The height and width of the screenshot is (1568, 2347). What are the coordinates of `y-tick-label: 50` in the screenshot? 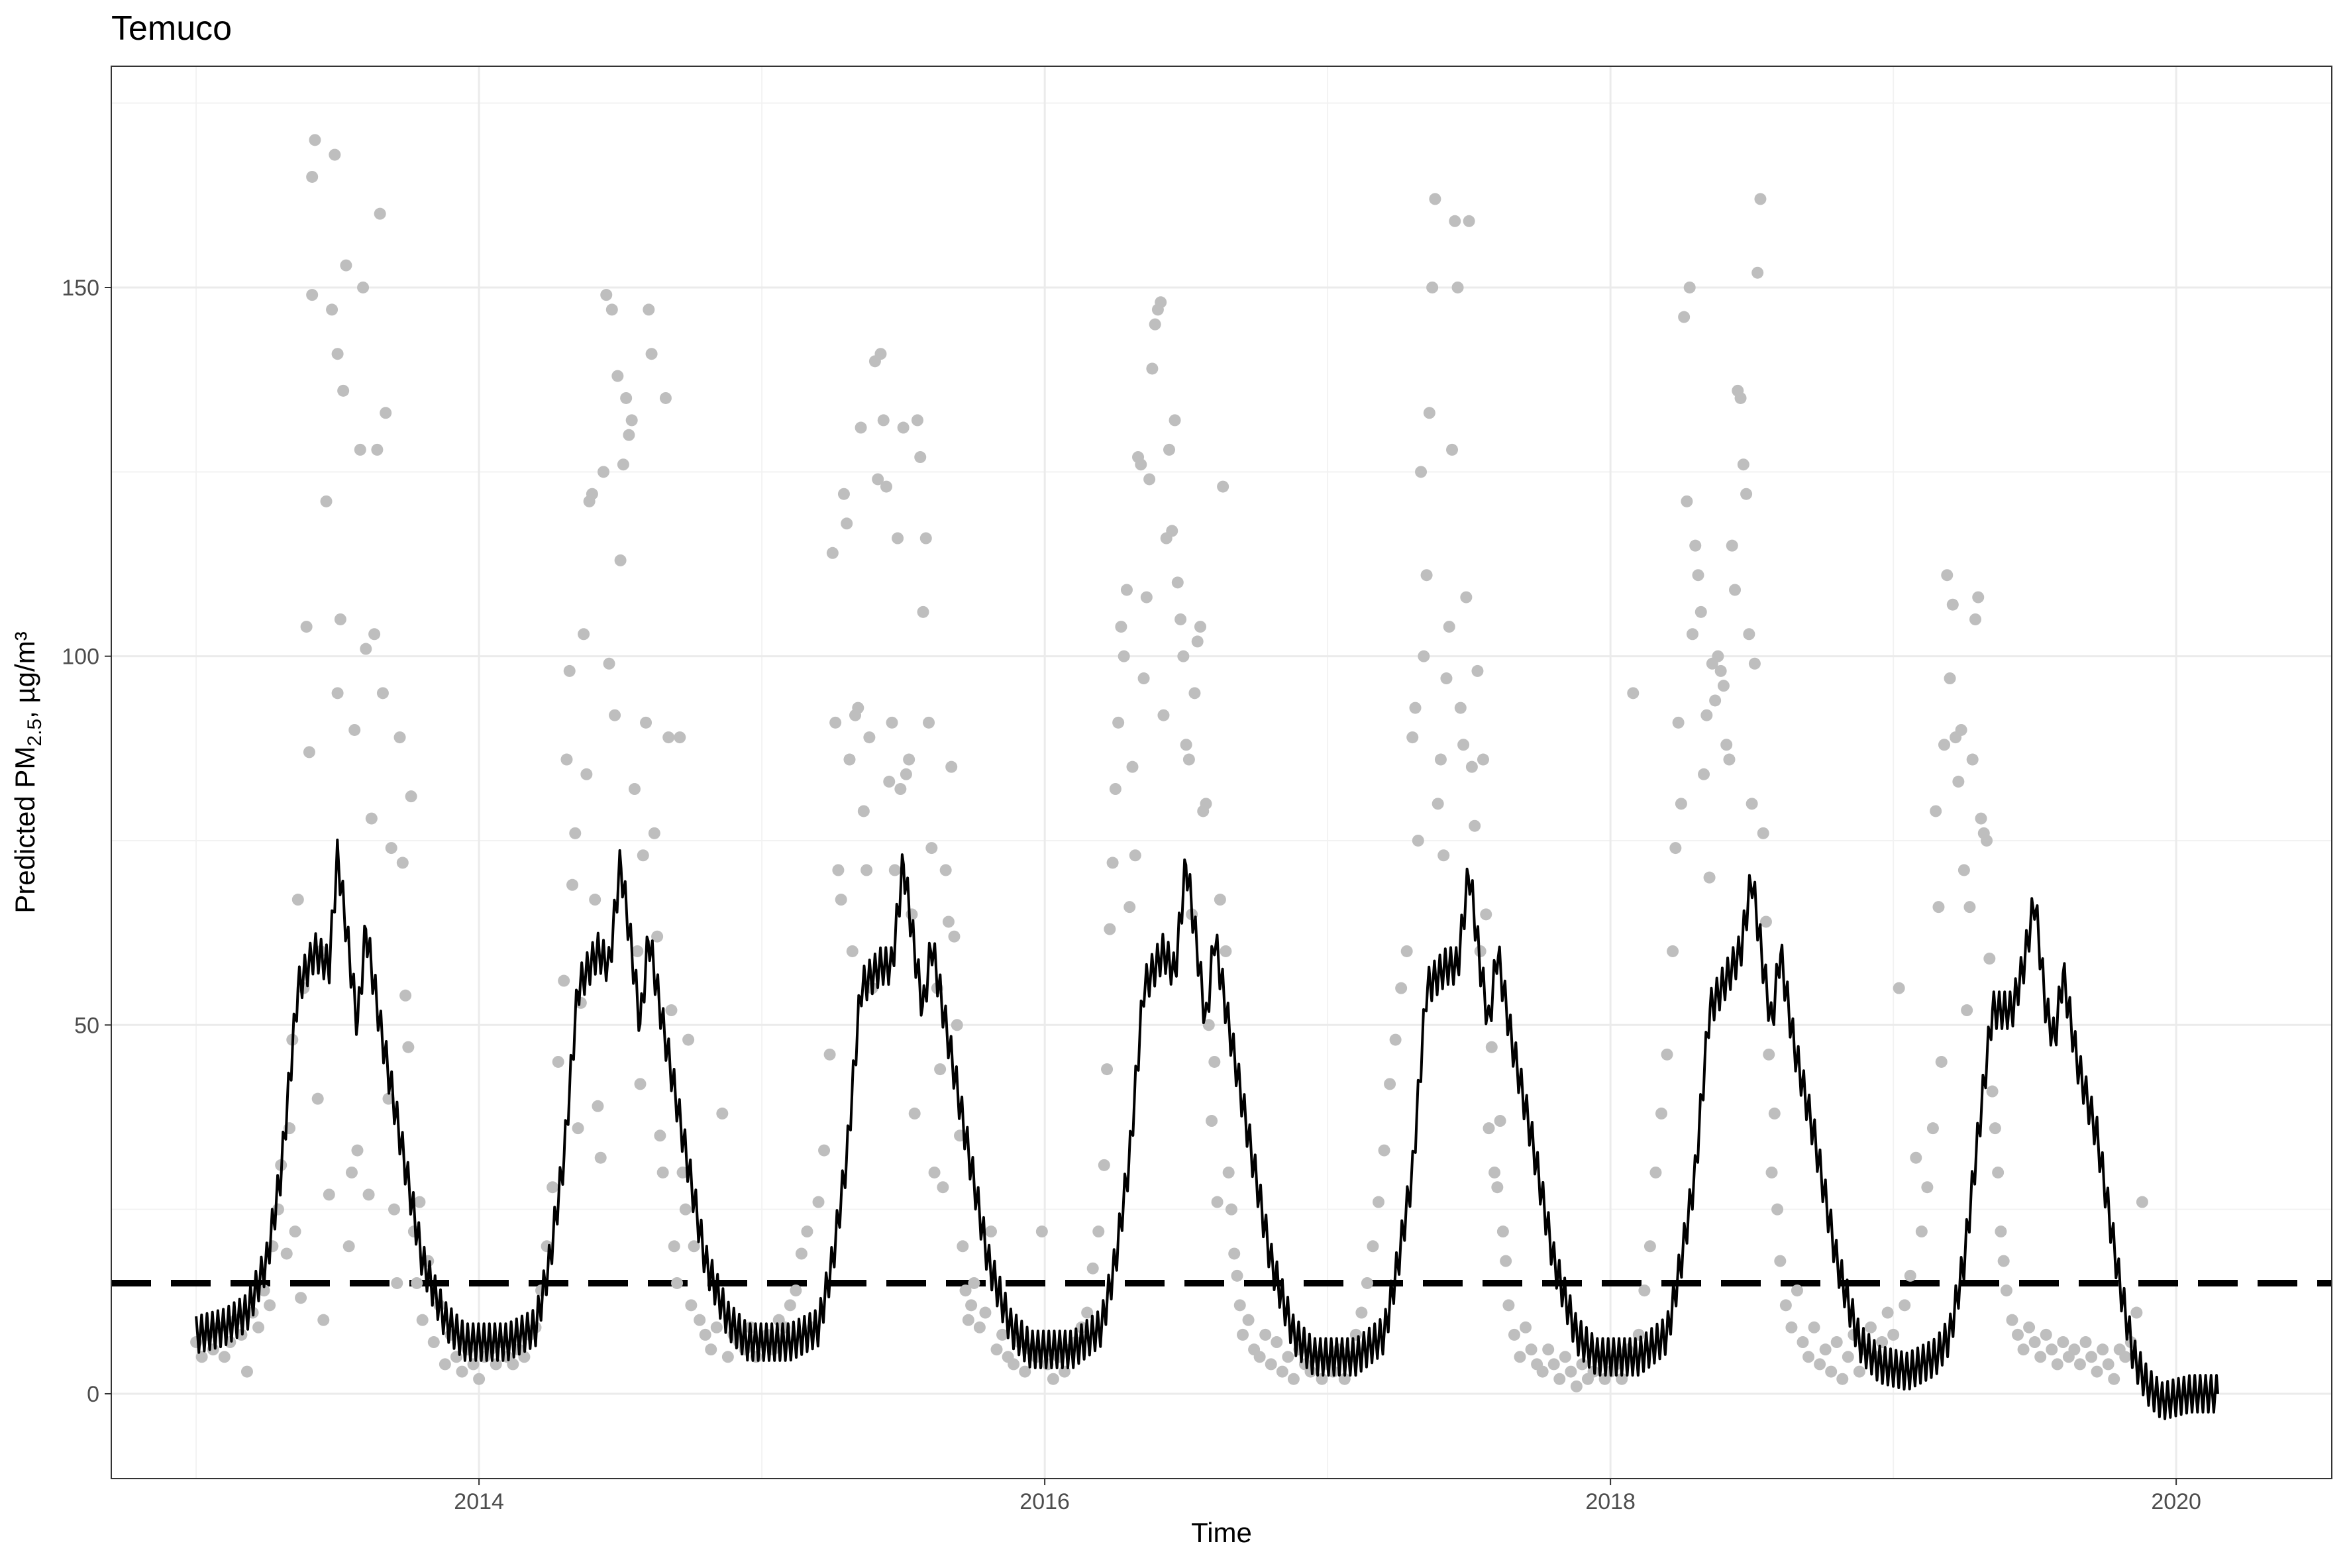 It's located at (86, 1025).